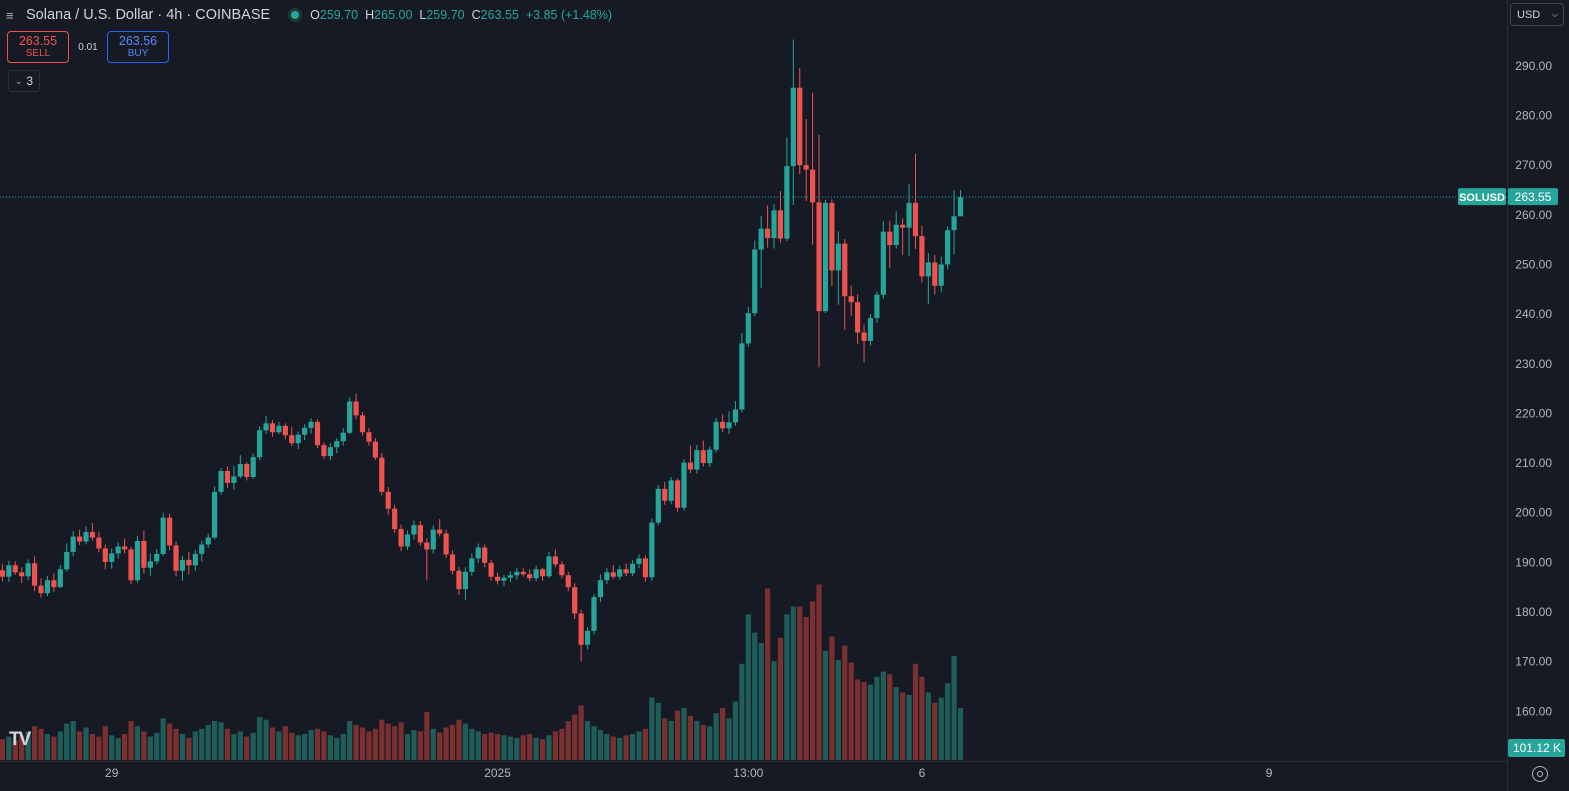  What do you see at coordinates (497, 773) in the screenshot?
I see `time-tick-label: 2025` at bounding box center [497, 773].